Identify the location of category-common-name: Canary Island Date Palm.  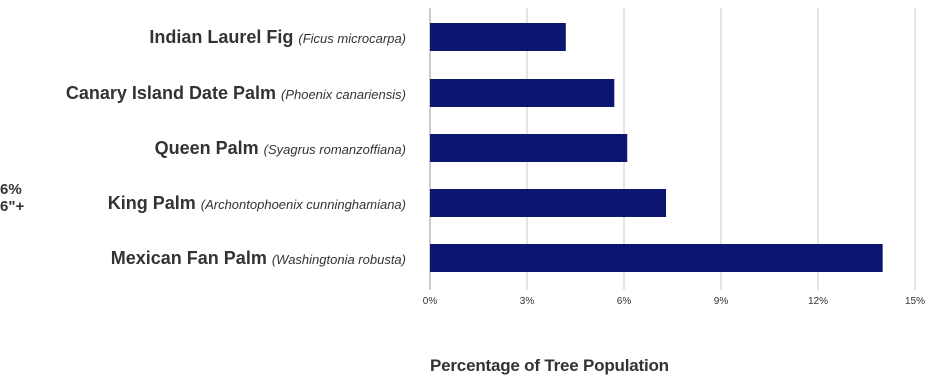
(173, 93).